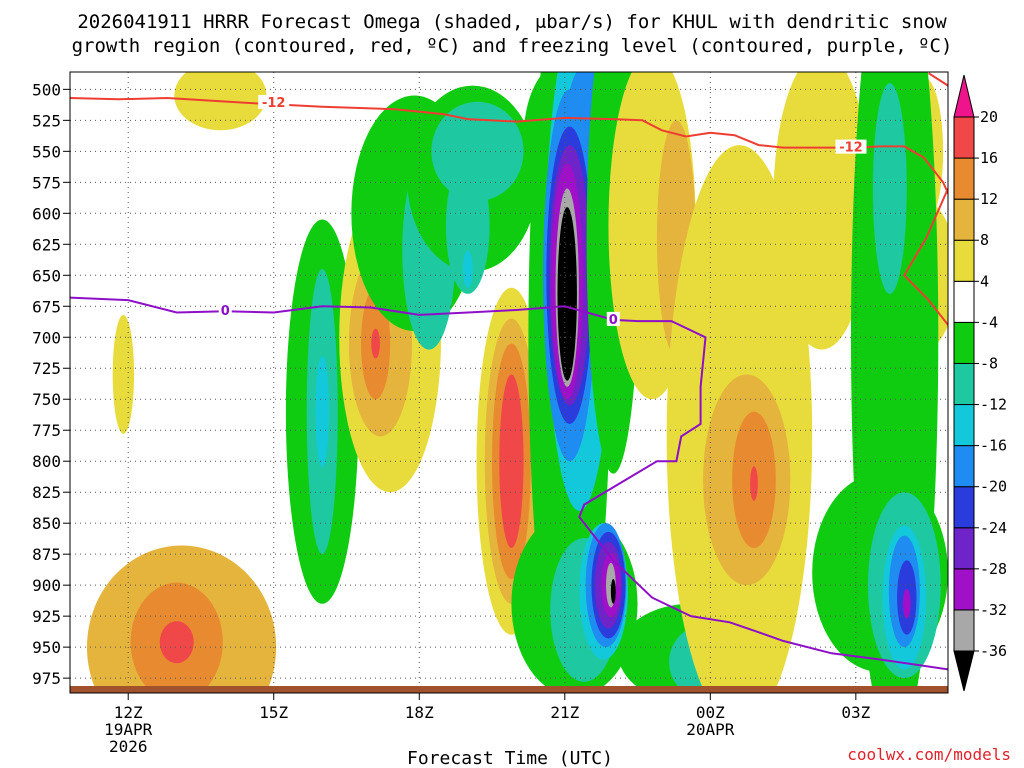  Describe the element at coordinates (964, 466) in the screenshot. I see `colorbar-swatch--20-to--16` at that location.